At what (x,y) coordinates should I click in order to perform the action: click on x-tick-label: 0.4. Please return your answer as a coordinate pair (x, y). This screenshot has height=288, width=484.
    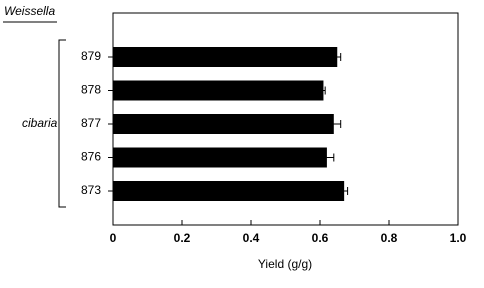
    Looking at the image, I should click on (251, 238).